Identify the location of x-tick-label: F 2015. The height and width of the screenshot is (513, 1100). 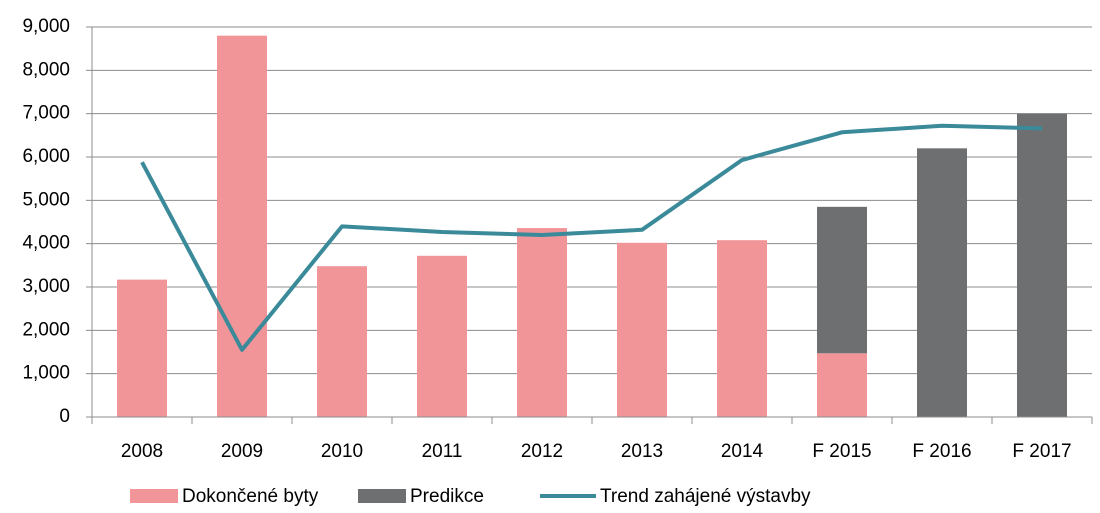
(841, 451).